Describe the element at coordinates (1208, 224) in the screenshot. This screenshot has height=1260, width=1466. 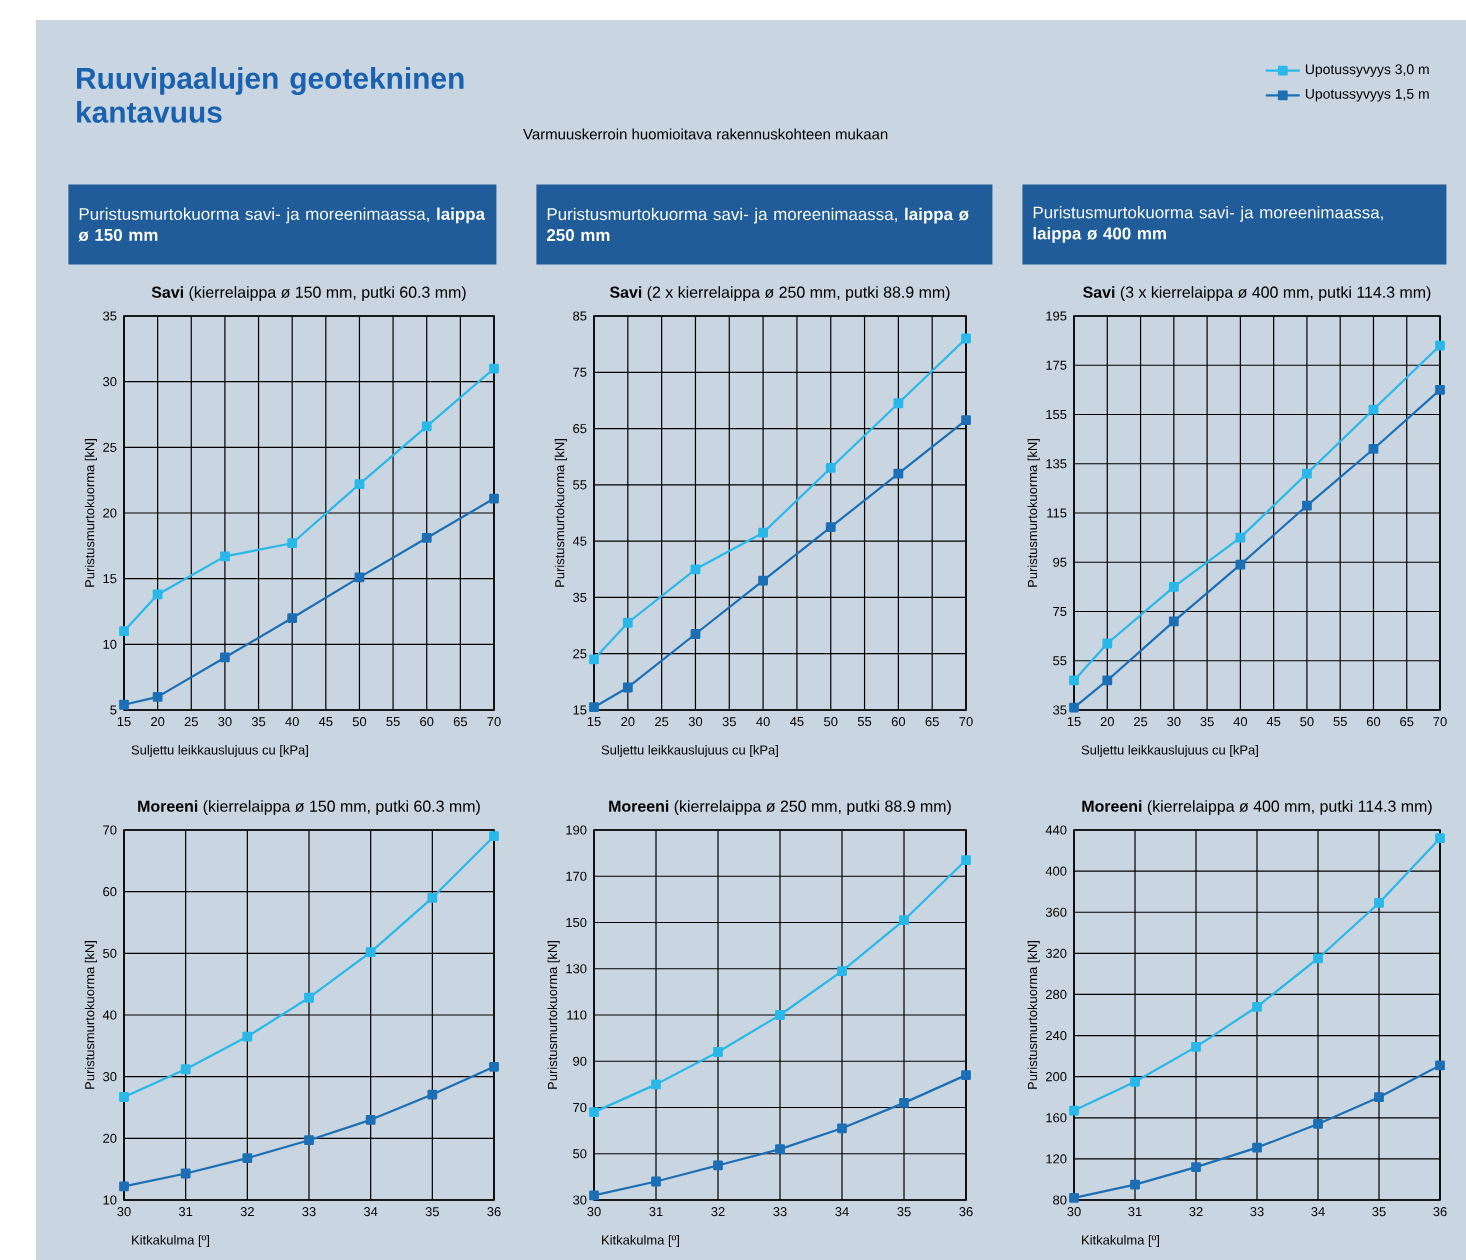
I see `chart-title: Puristusmurtokuorma savi- ja moreenimaassa, laippa ø 400 mm` at that location.